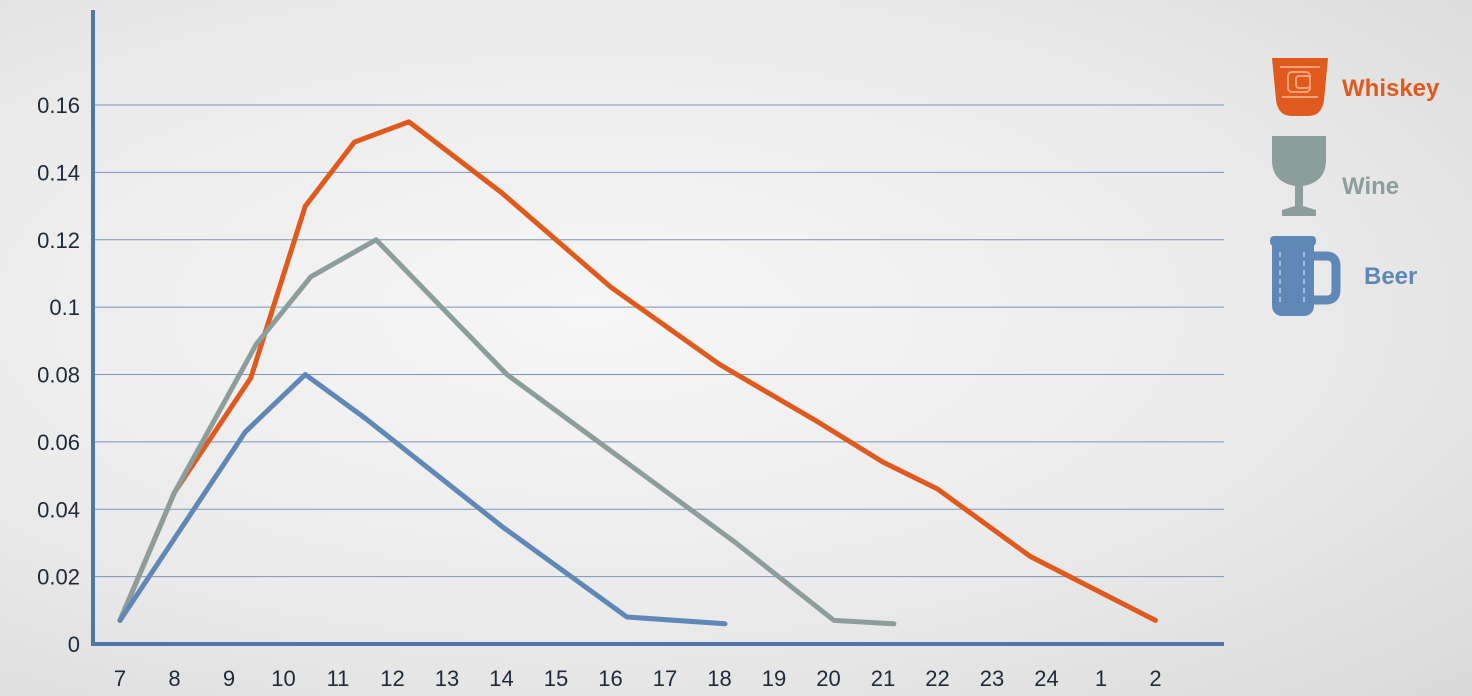  I want to click on x-tick-label: 14, so click(501, 678).